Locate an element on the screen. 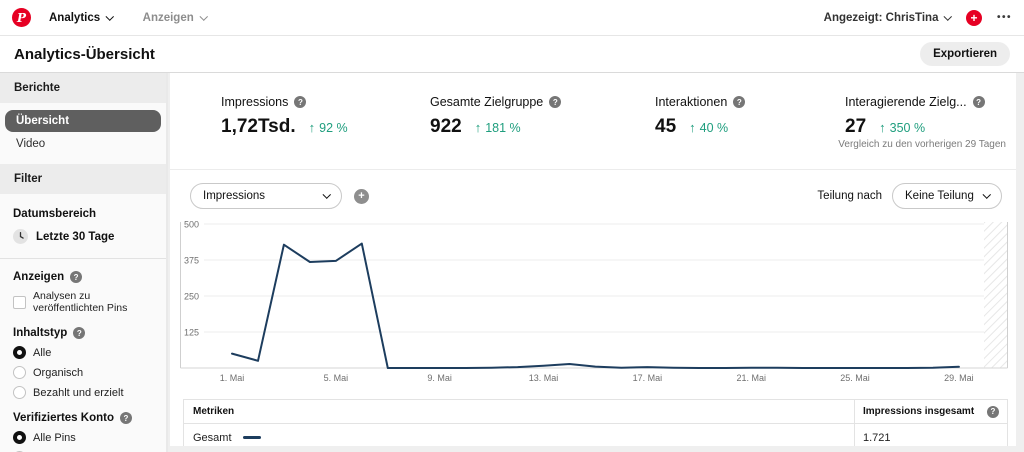  topbar-right-group: Angezeigt: ChrisTina + ••• is located at coordinates (917, 17).